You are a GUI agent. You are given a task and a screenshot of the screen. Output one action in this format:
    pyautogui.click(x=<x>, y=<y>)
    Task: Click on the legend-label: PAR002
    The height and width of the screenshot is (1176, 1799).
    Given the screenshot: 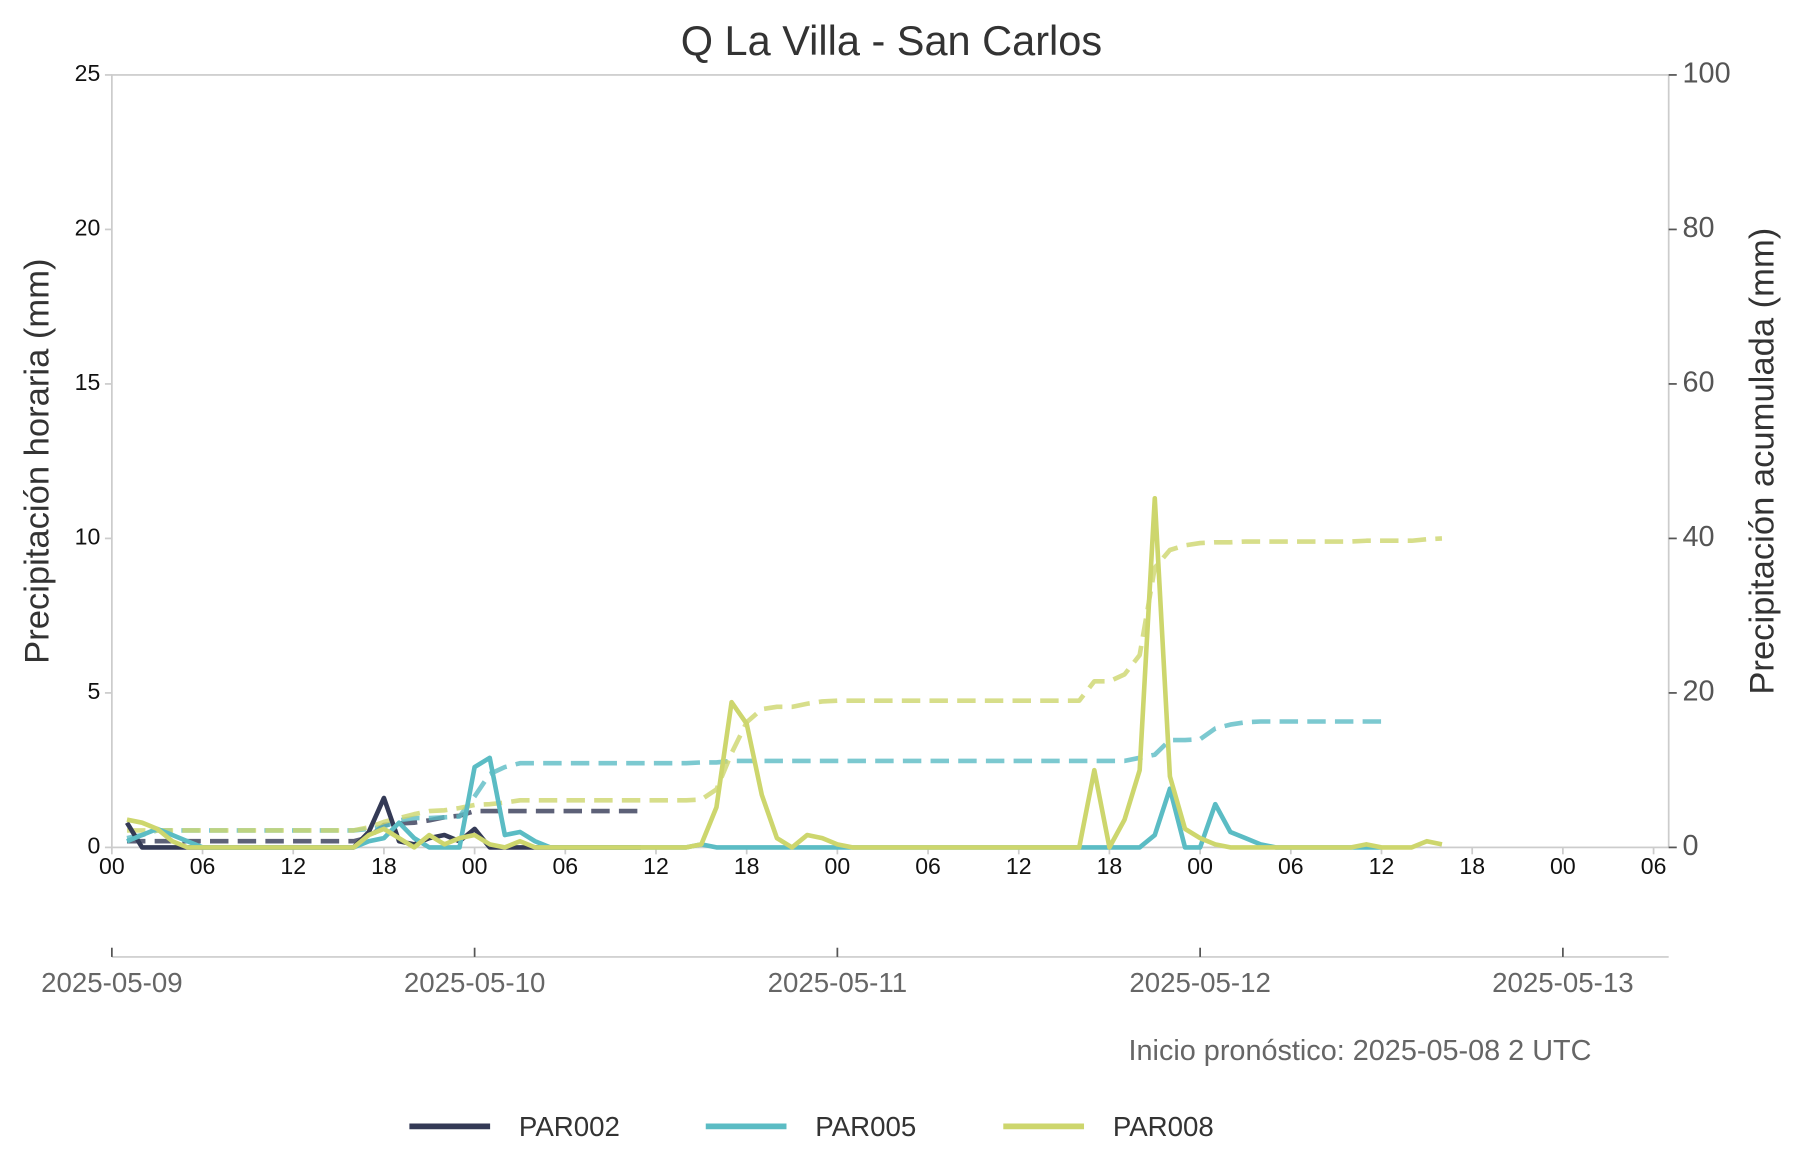 What is the action you would take?
    pyautogui.click(x=569, y=1126)
    